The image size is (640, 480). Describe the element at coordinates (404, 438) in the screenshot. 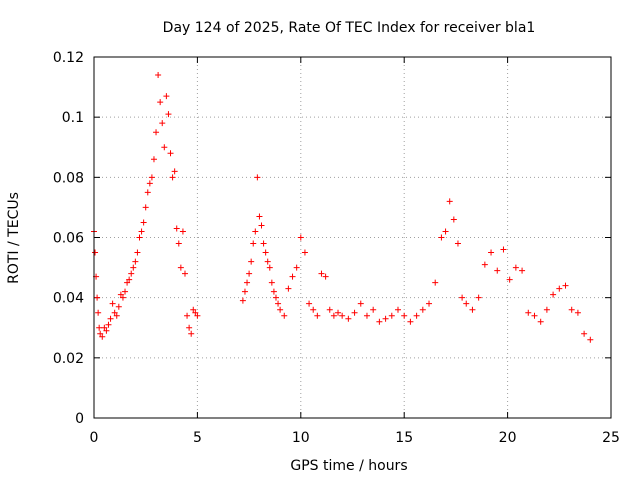

I see `x-tick-label: 15` at that location.